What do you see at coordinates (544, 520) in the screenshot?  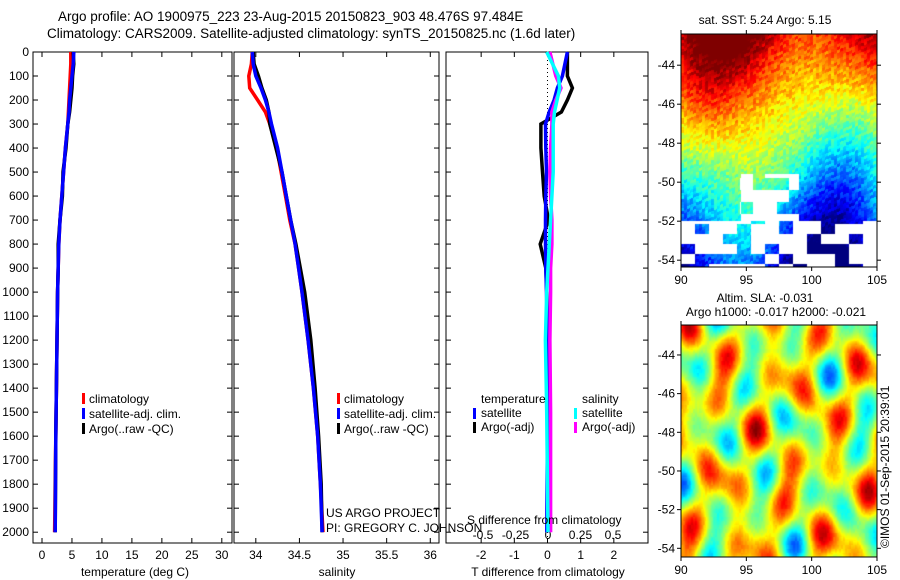 I see `s-diff-xlabel: S difference from climatology` at bounding box center [544, 520].